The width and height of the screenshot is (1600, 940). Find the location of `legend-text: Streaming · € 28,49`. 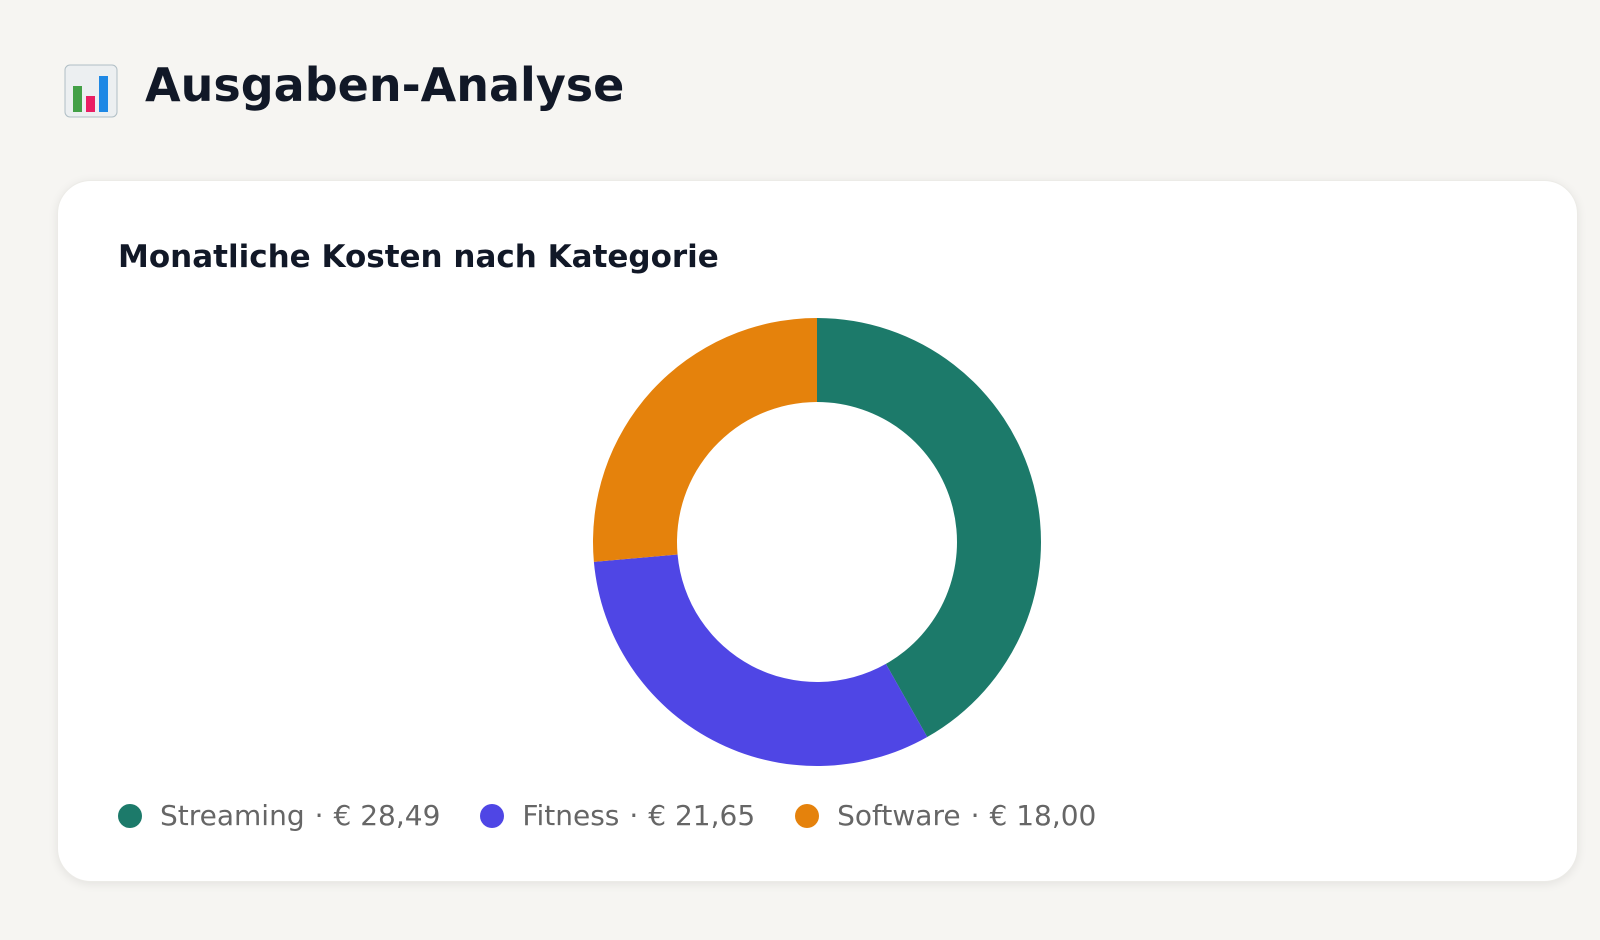

legend-text: Streaming · € 28,49 is located at coordinates (300, 815).